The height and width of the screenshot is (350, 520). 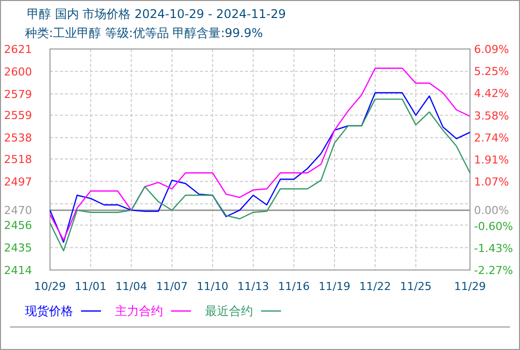 I want to click on legend-label: 最近合约, so click(x=229, y=311).